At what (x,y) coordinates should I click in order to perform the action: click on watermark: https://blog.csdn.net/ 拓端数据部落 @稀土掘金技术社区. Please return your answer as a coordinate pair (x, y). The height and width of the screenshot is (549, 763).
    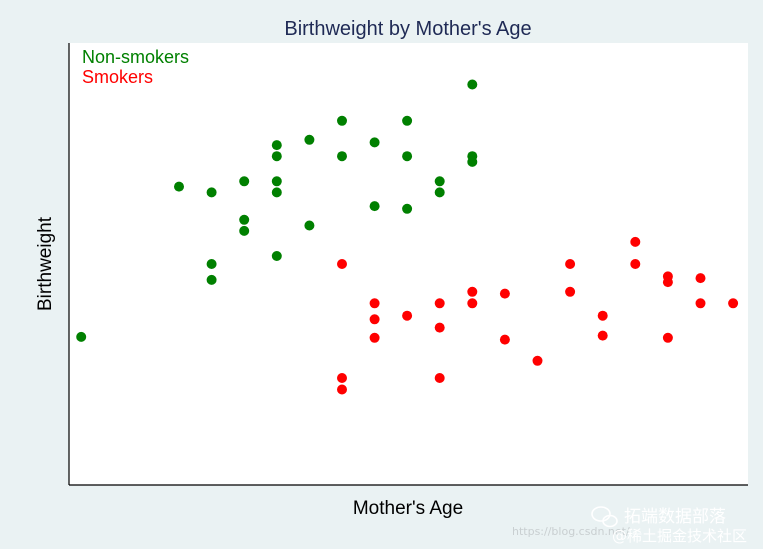
    Looking at the image, I should click on (629, 525).